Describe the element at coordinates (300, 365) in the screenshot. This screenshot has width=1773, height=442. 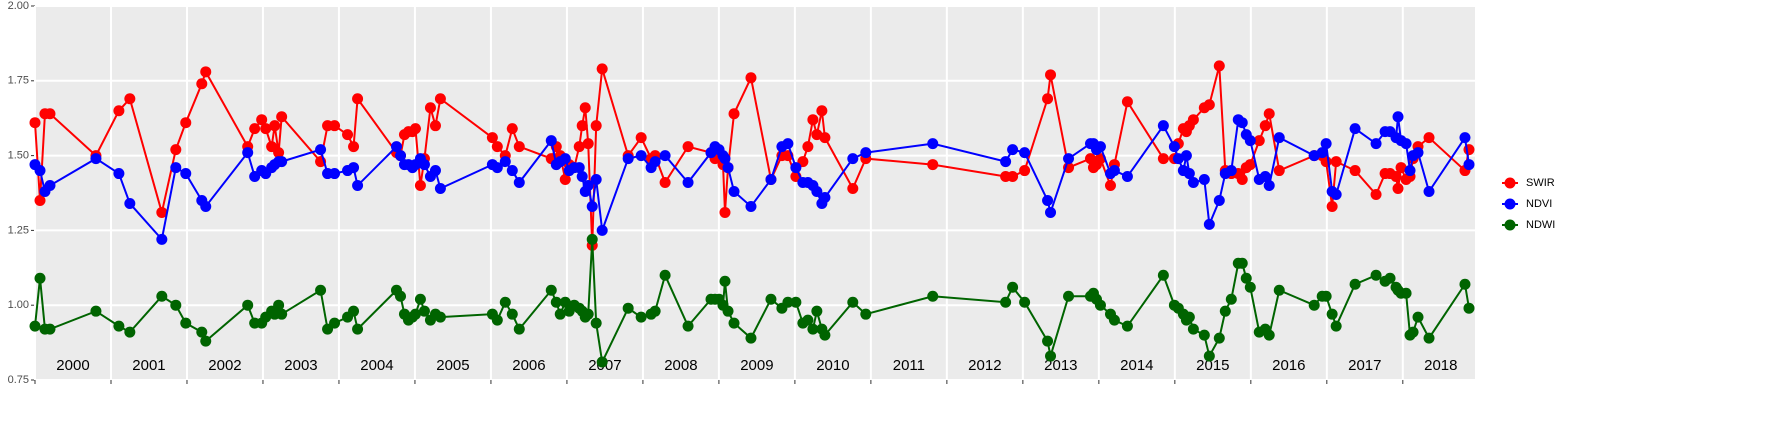
I see `x-tick-label: 2003` at that location.